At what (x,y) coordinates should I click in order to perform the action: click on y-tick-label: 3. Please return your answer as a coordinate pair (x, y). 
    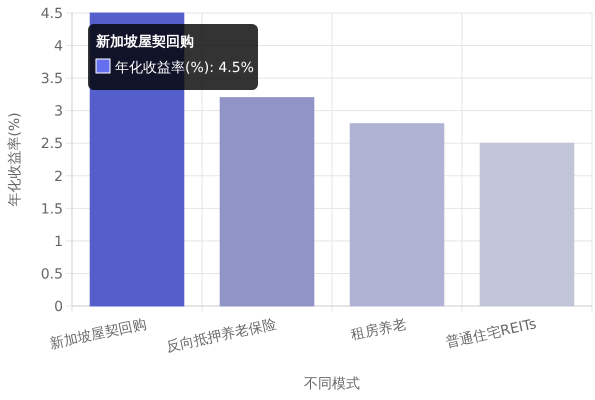
    Looking at the image, I should click on (58, 112).